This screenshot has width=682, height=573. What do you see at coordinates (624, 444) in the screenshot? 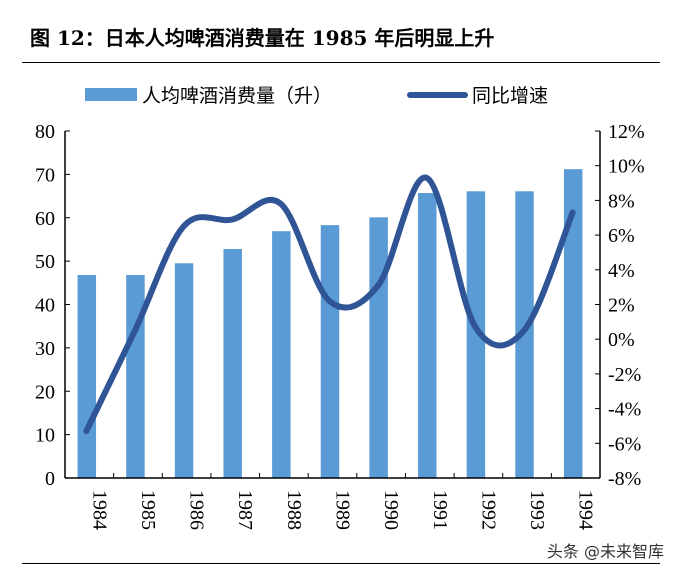
I see `right-tick-label: -6%` at bounding box center [624, 444].